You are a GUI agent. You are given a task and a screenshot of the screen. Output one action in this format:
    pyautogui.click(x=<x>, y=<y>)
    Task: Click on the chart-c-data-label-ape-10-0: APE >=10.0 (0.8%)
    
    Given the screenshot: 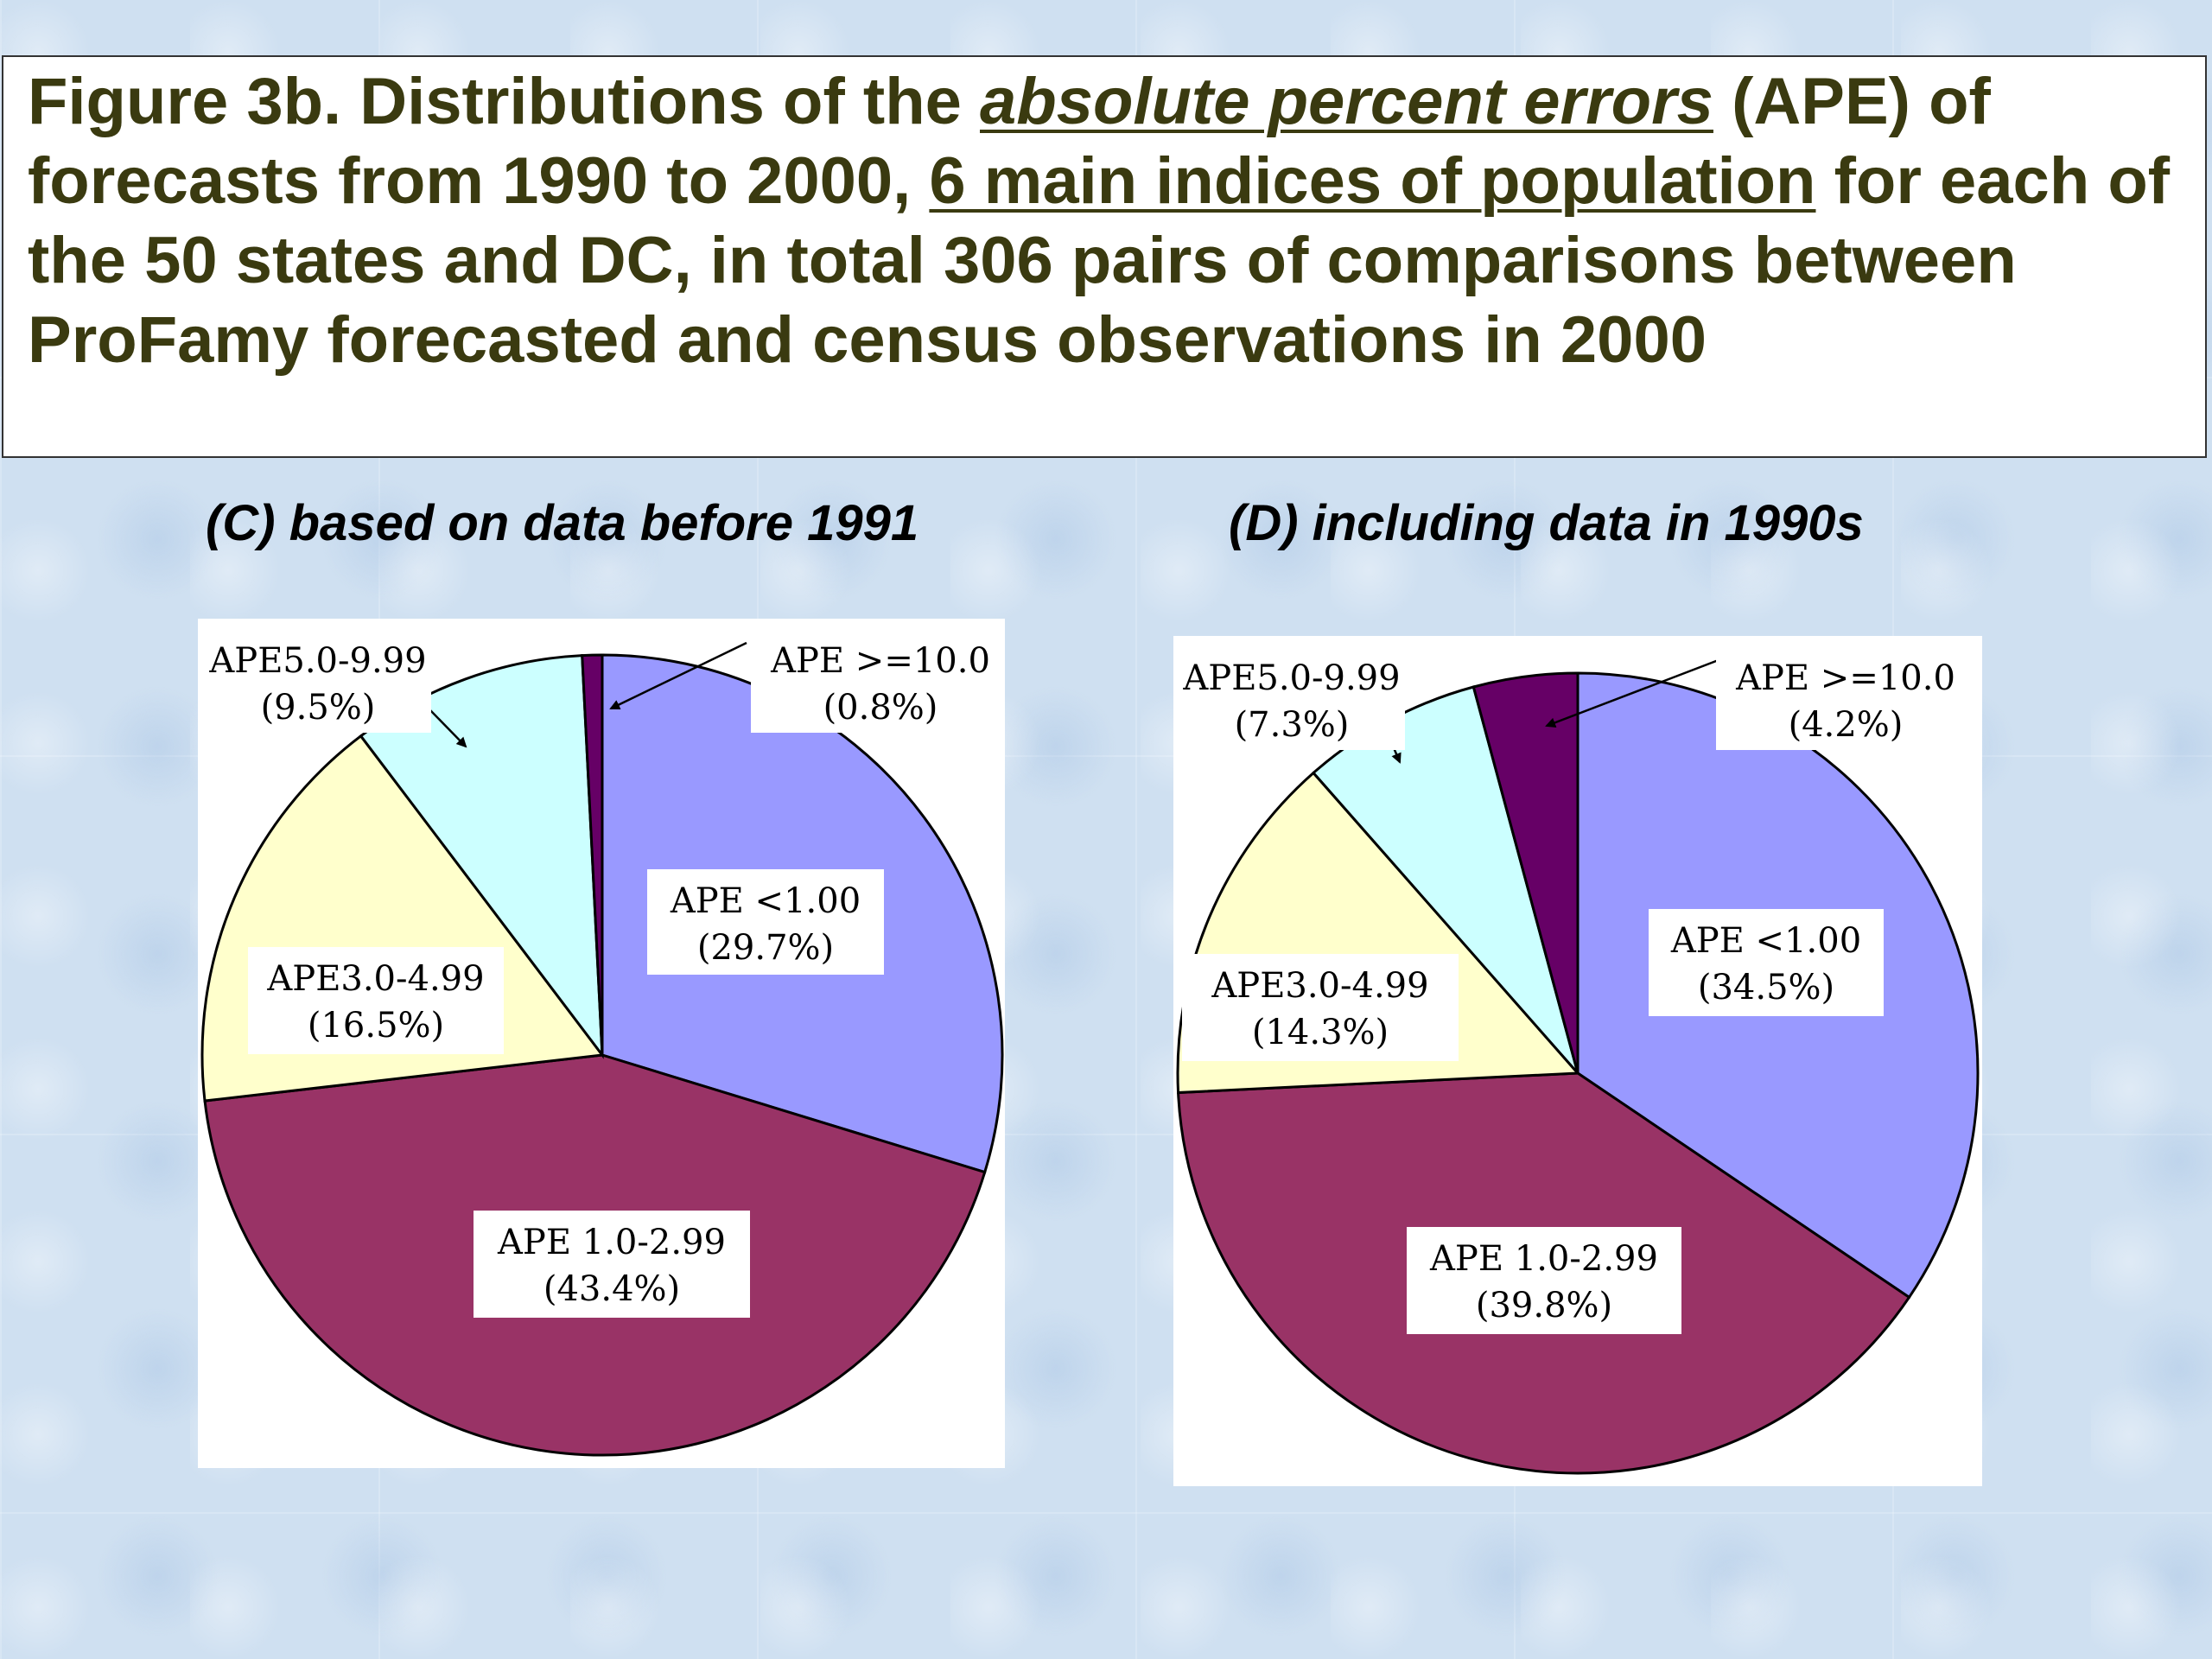 What is the action you would take?
    pyautogui.click(x=878, y=681)
    